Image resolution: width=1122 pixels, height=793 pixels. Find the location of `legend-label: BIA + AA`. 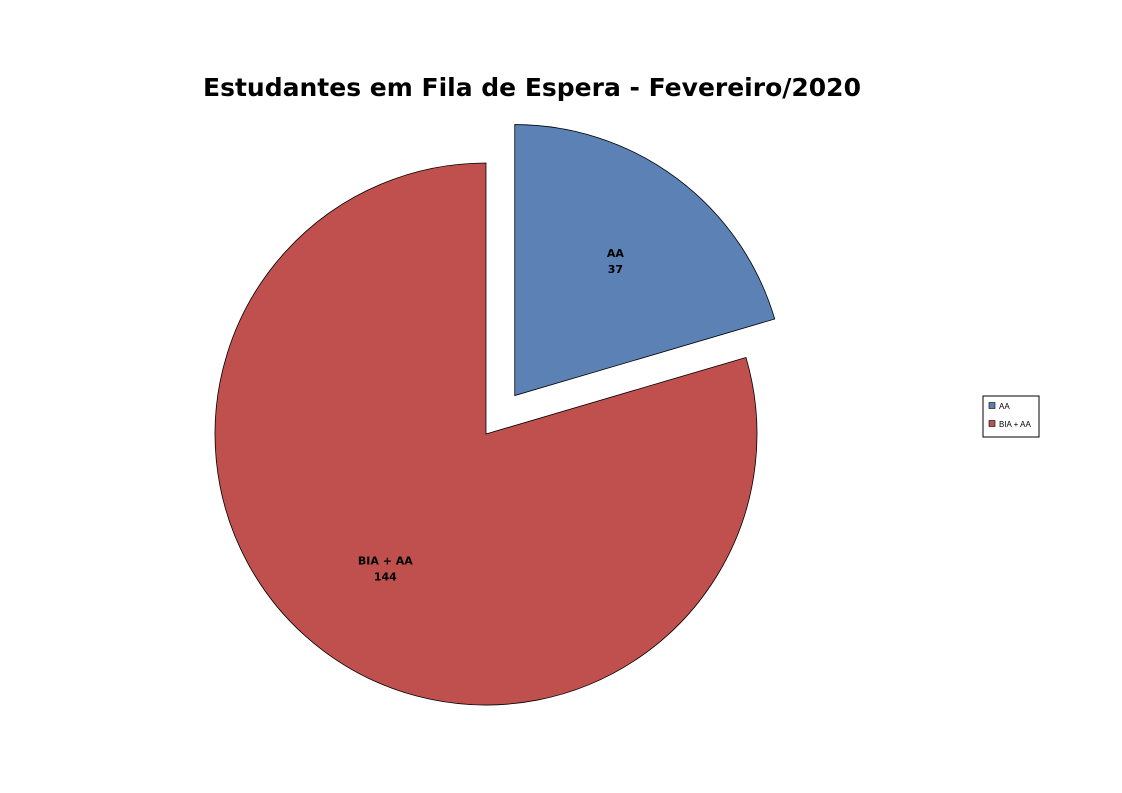

legend-label: BIA + AA is located at coordinates (1015, 424).